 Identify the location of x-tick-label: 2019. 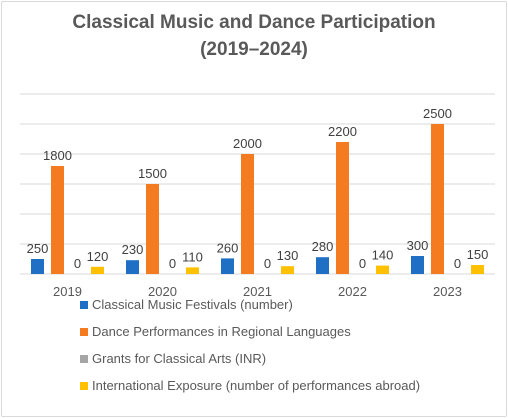
(67, 291).